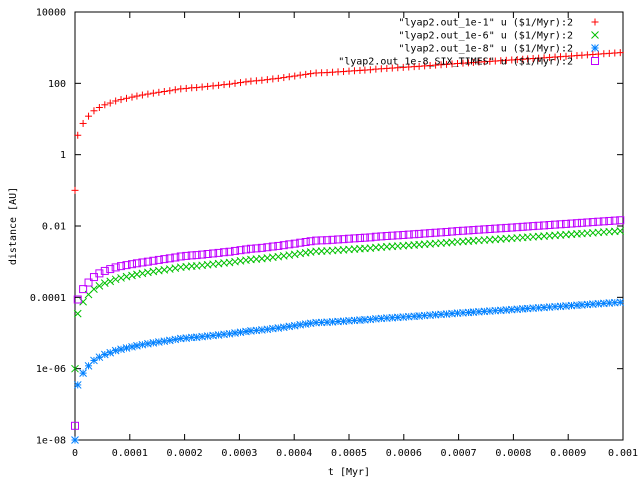 The height and width of the screenshot is (480, 640). What do you see at coordinates (513, 453) in the screenshot?
I see `x-tick-label: 0.0008` at bounding box center [513, 453].